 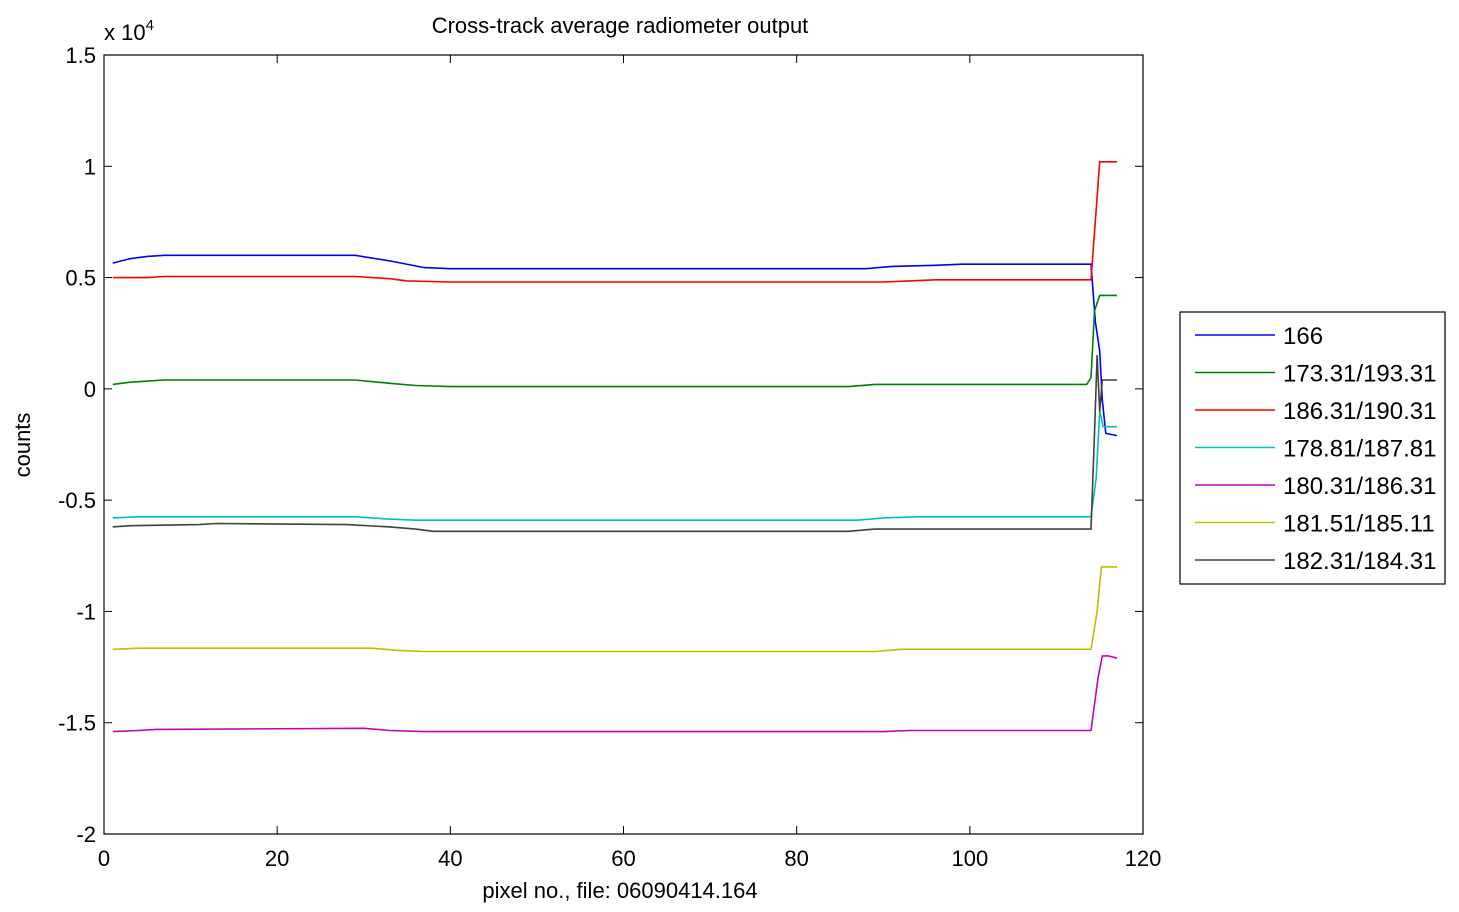 What do you see at coordinates (150, 25) in the screenshot?
I see `y-exponent-power: 4` at bounding box center [150, 25].